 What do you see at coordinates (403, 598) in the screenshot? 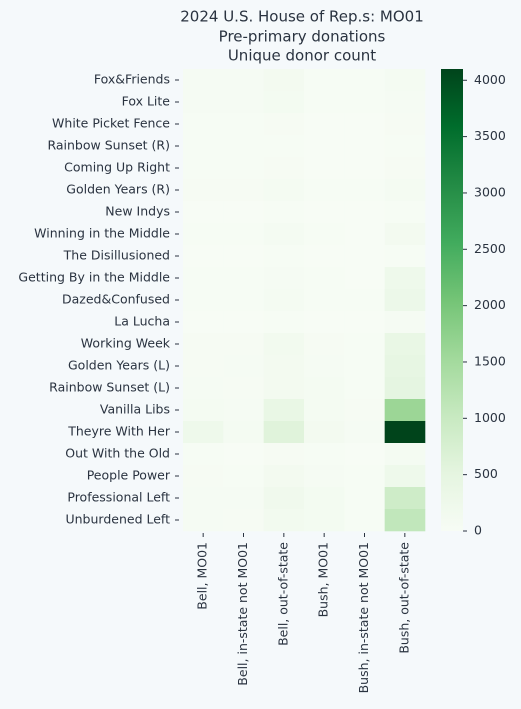
I see `x-tick-label: Bush, out-of-state` at bounding box center [403, 598].